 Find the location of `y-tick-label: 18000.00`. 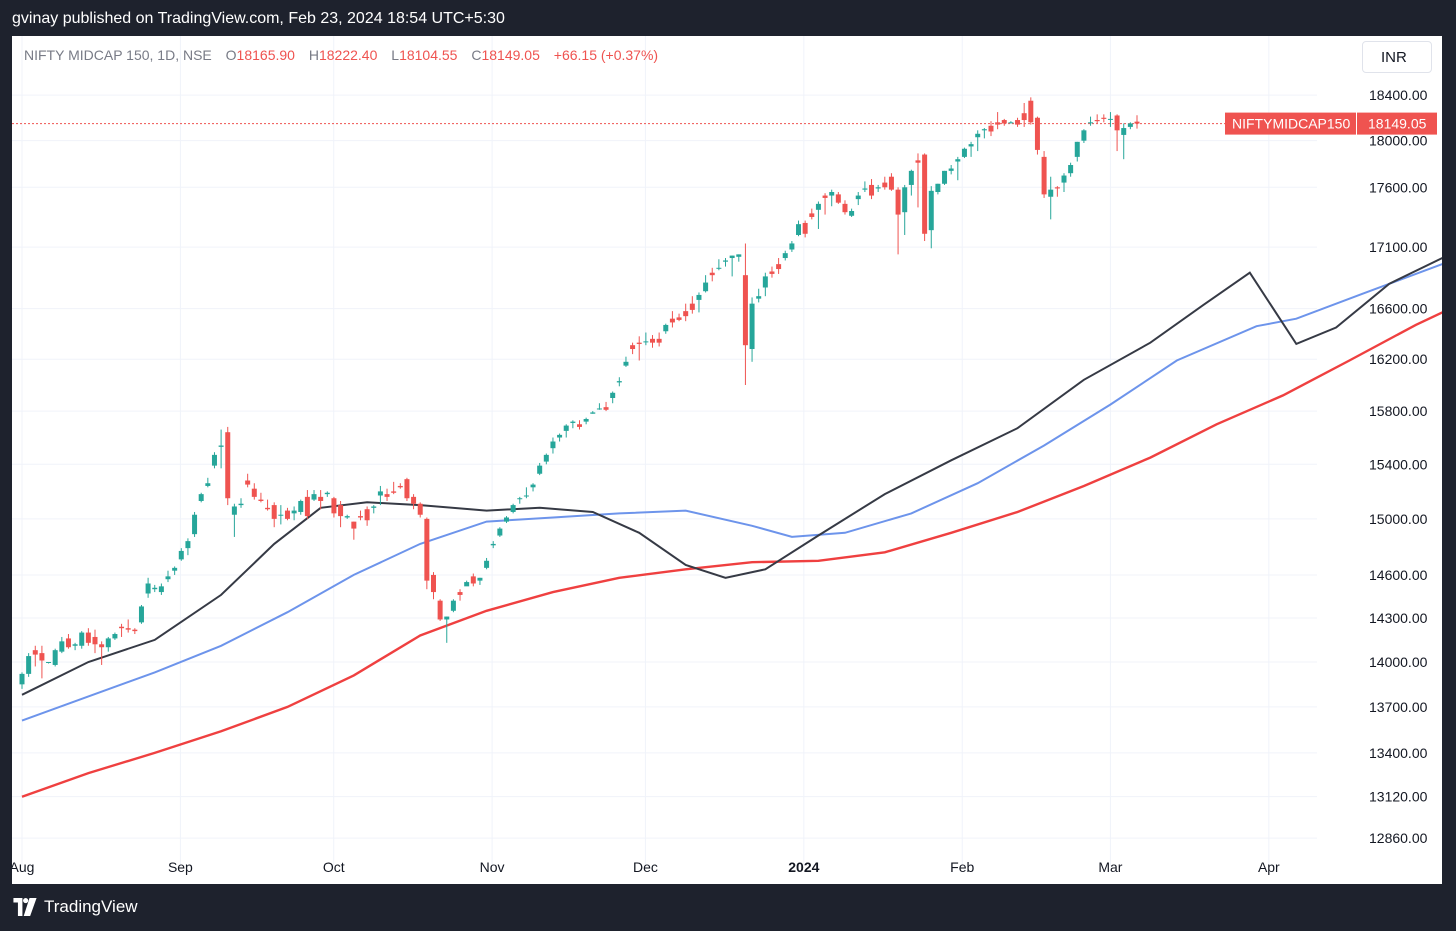

y-tick-label: 18000.00 is located at coordinates (1398, 141).